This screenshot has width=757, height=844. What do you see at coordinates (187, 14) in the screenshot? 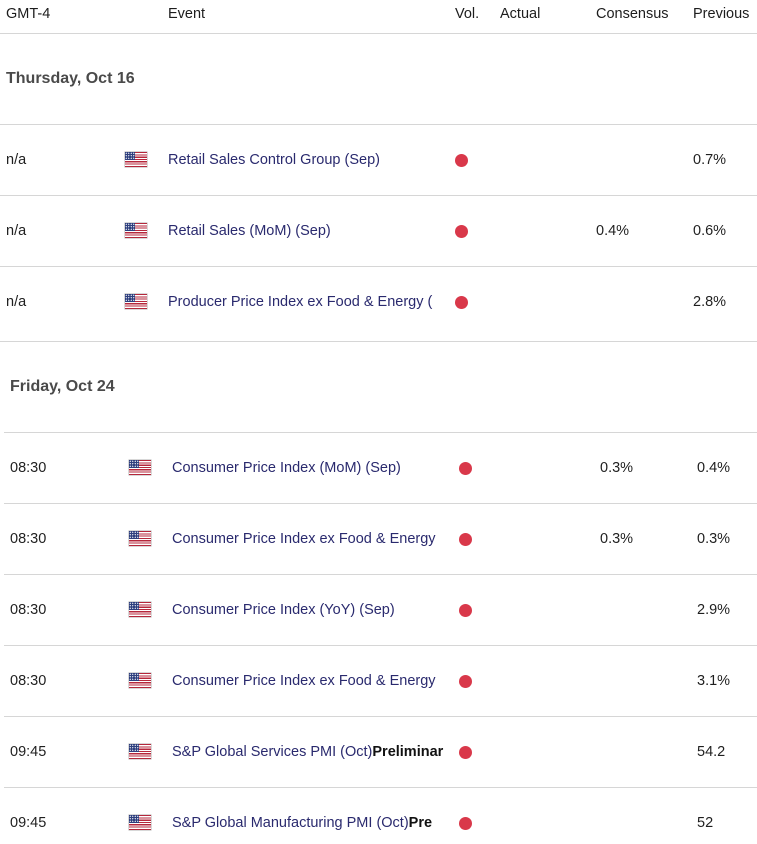
I see `header-event: Event` at bounding box center [187, 14].